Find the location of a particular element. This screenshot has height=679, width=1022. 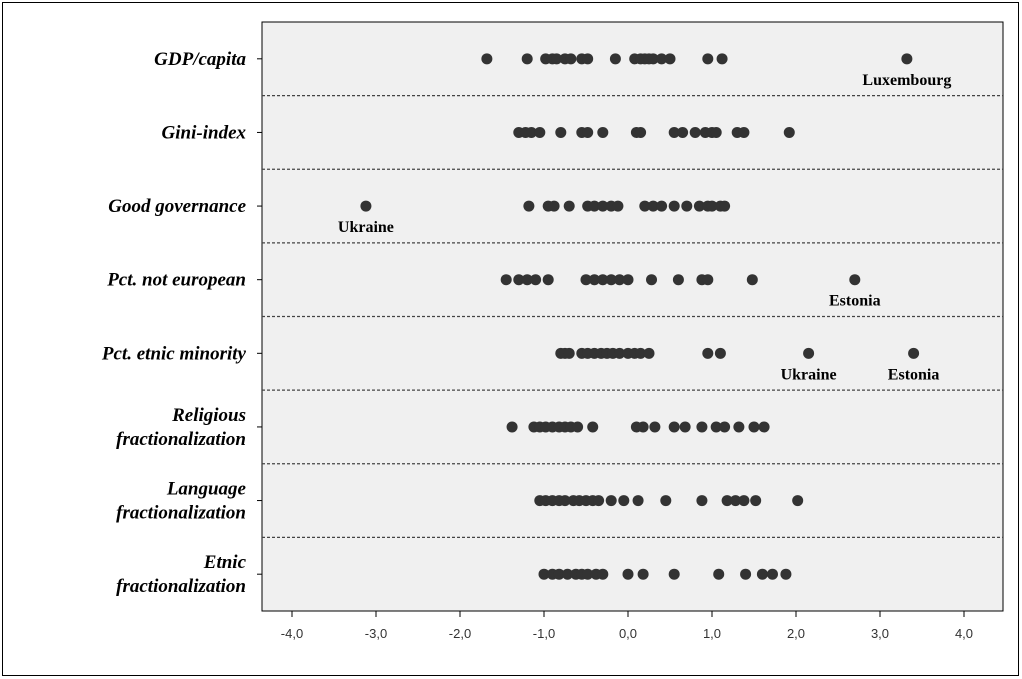

x-tick-label: 2,0 is located at coordinates (796, 633).